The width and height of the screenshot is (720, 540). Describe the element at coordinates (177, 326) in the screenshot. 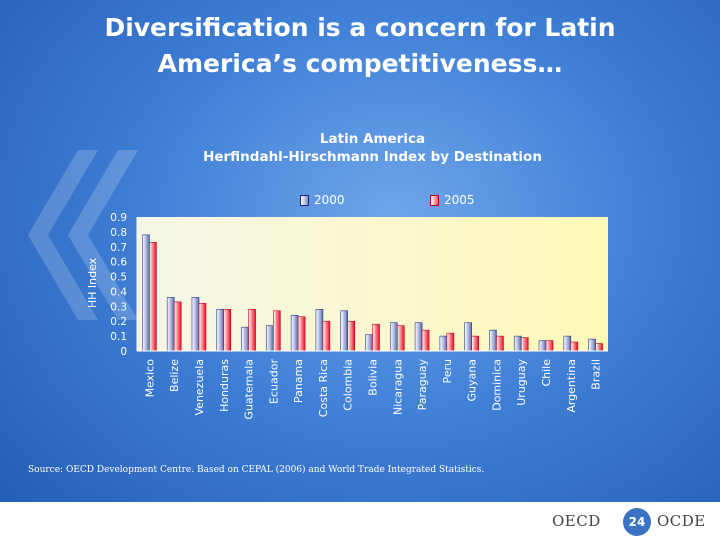

I see `bar-2005-belize` at that location.